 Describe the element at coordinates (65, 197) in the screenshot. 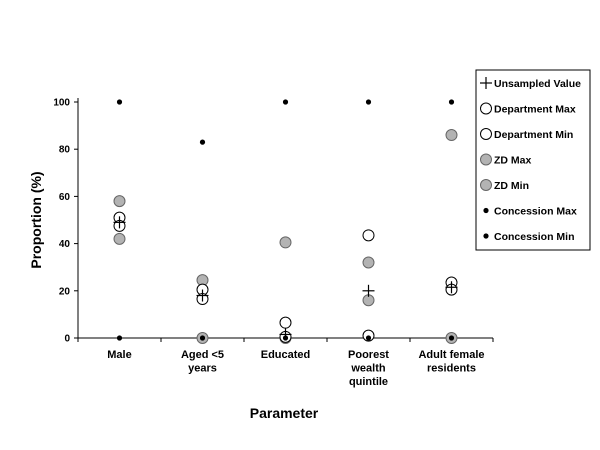

I see `y-tick-label: 60` at that location.